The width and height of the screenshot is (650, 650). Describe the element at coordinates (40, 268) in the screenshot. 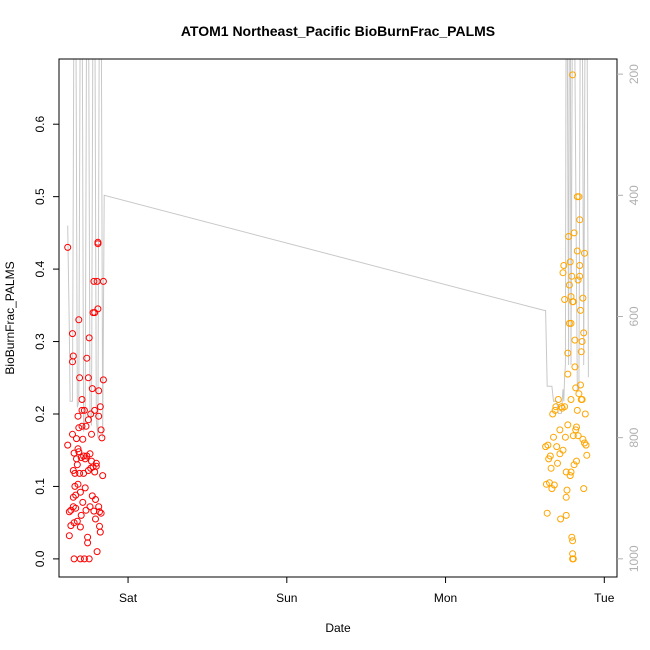

I see `y-tick-label: 0.4` at that location.